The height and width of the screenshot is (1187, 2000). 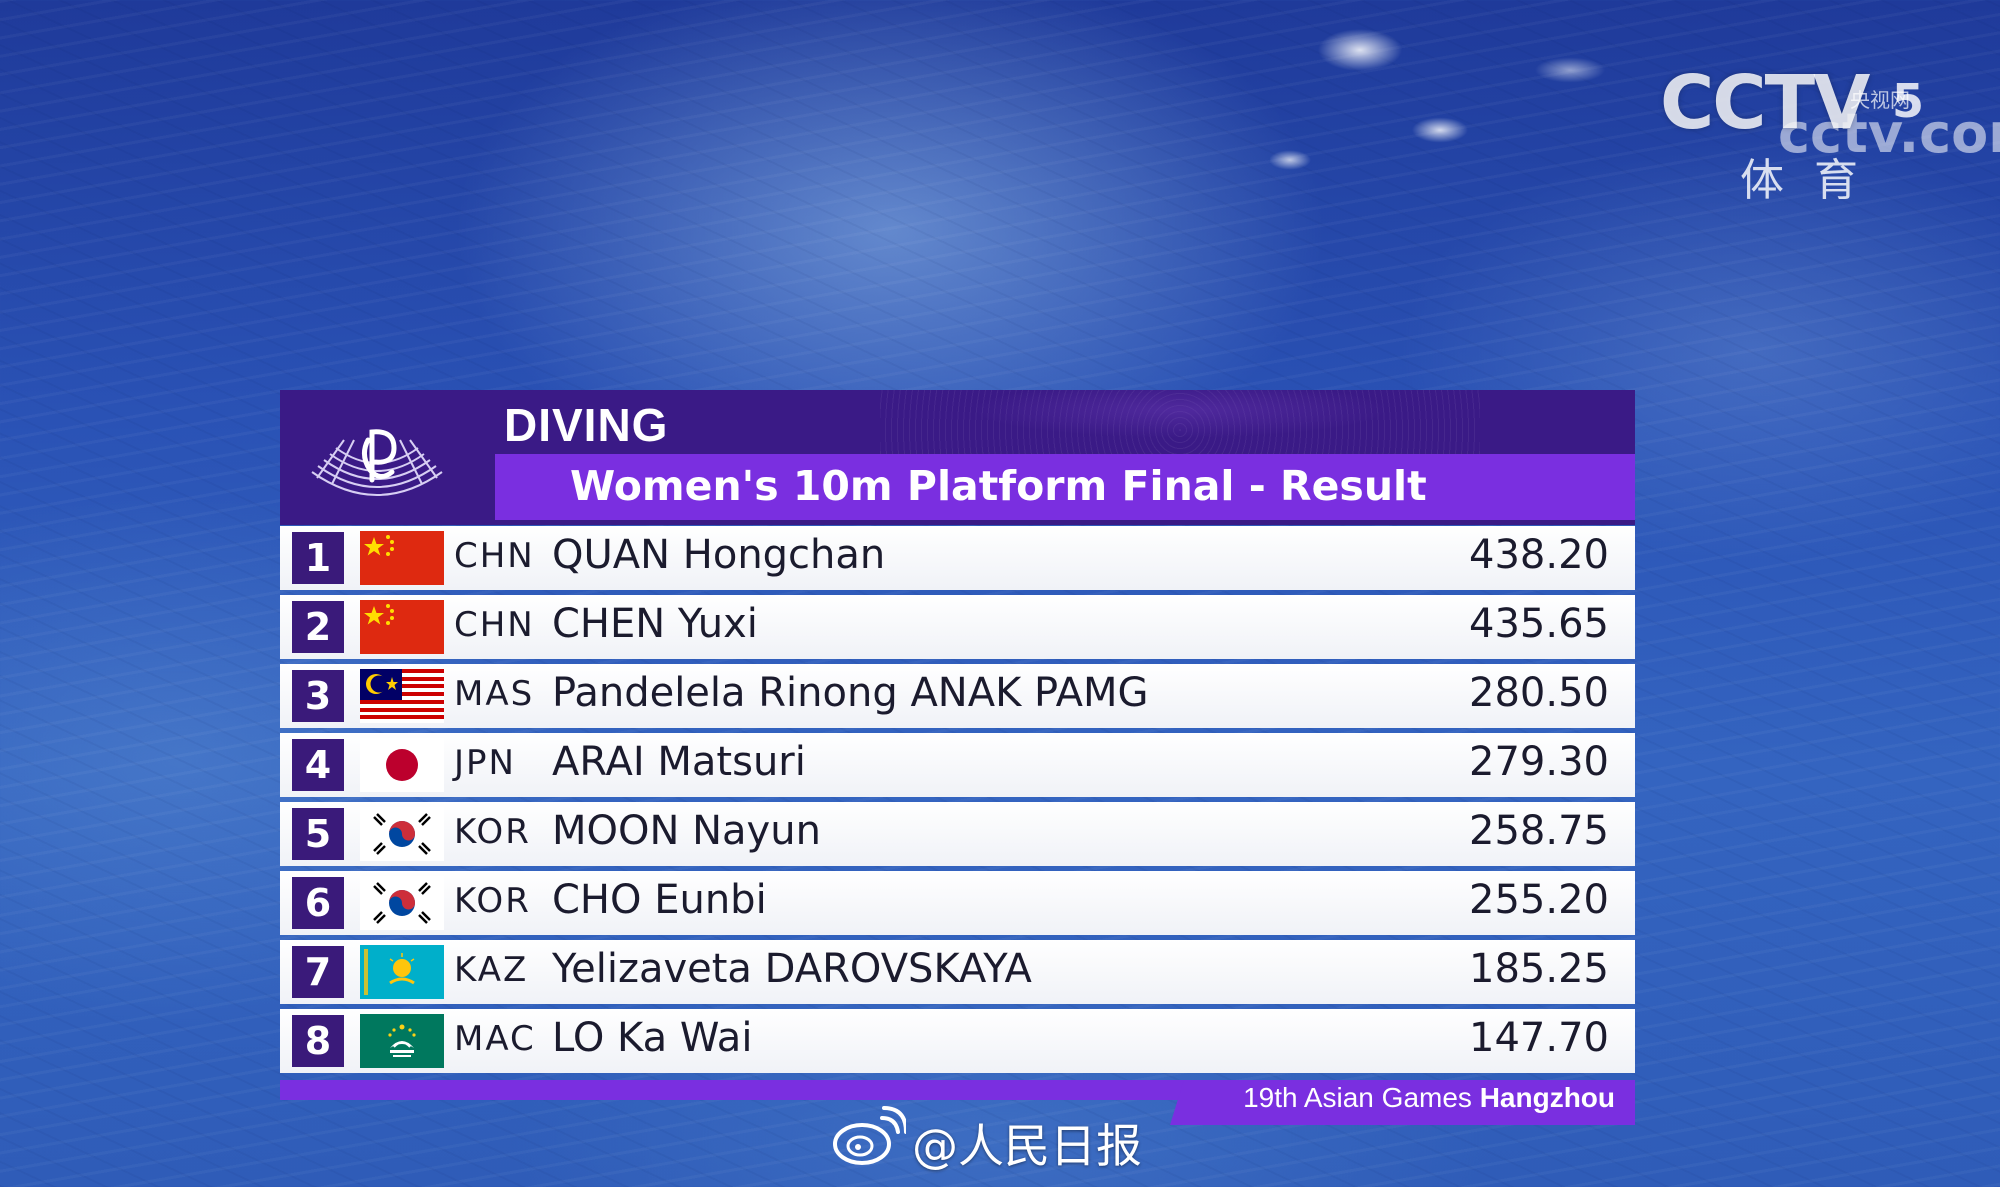 I want to click on score: 147.70, so click(x=1539, y=1038).